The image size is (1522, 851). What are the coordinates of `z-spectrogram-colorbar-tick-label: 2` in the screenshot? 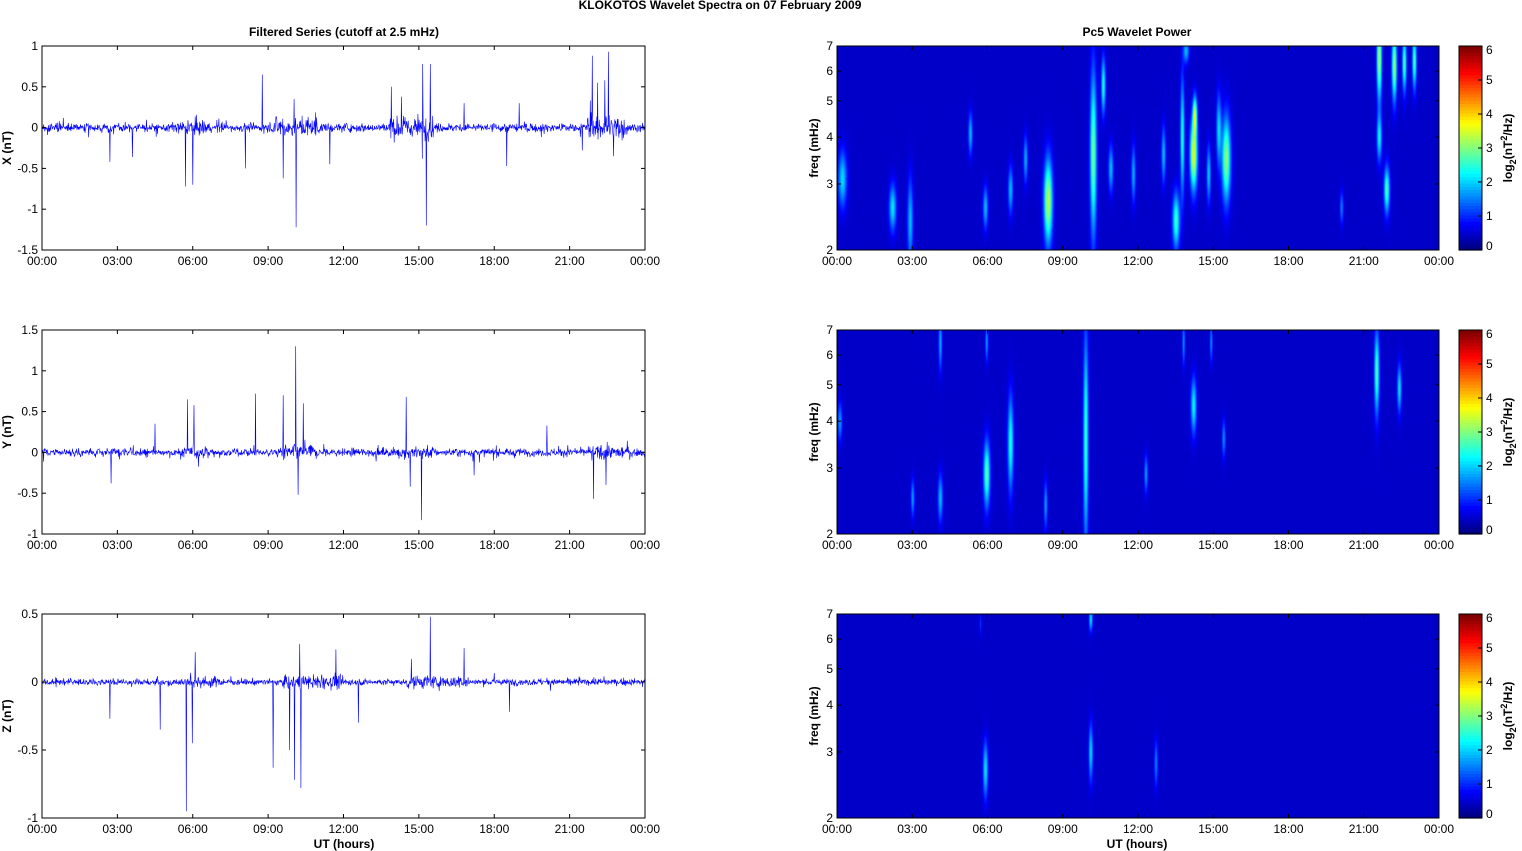 It's located at (1489, 750).